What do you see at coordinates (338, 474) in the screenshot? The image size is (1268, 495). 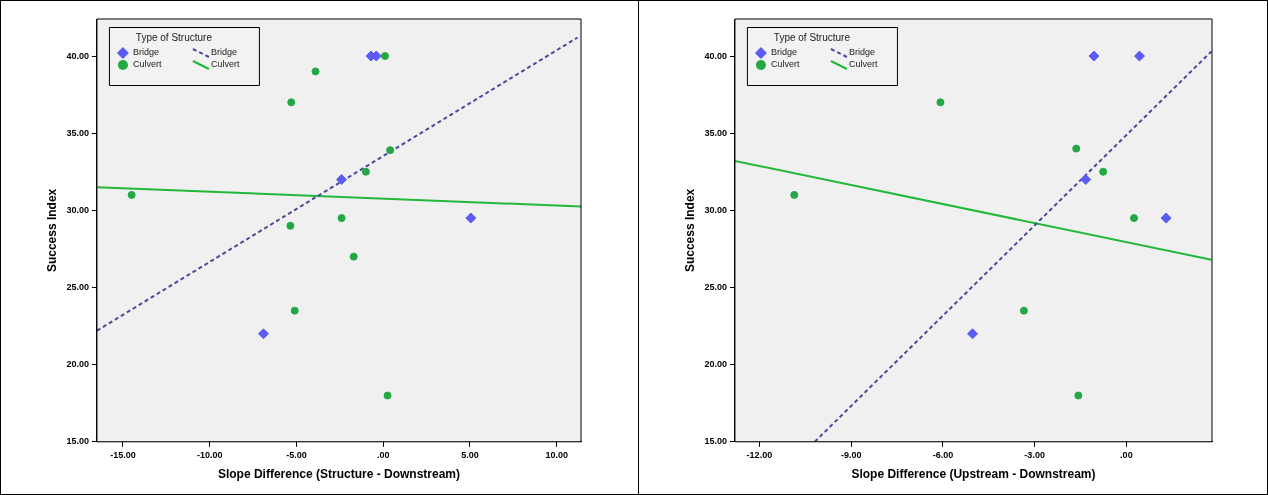 I see `x-axis-title: Slope Difference (Structure - Downstream)` at bounding box center [338, 474].